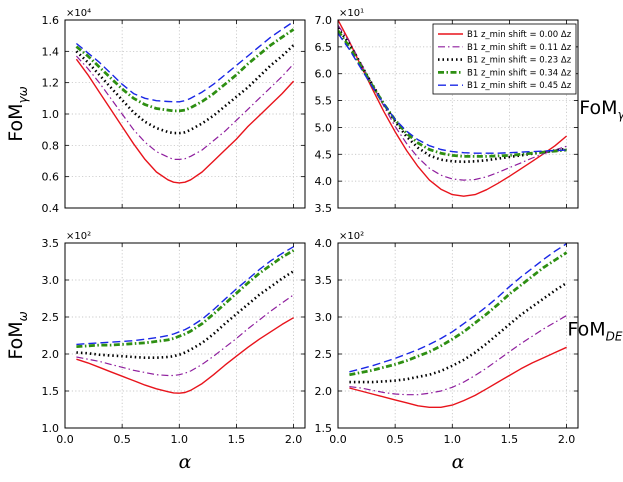 This screenshot has height=482, width=623. What do you see at coordinates (324, 154) in the screenshot?
I see `y-tick-label: 4.5` at bounding box center [324, 154].